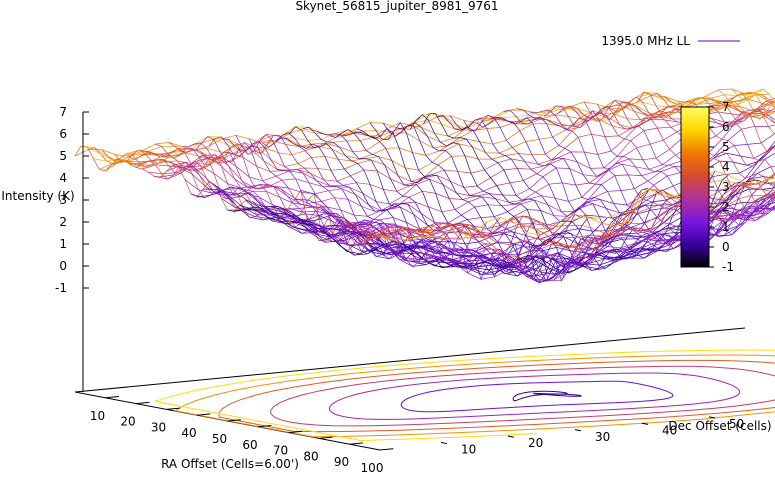 This screenshot has height=483, width=775. Describe the element at coordinates (63, 178) in the screenshot. I see `z-tick-label: 4` at that location.